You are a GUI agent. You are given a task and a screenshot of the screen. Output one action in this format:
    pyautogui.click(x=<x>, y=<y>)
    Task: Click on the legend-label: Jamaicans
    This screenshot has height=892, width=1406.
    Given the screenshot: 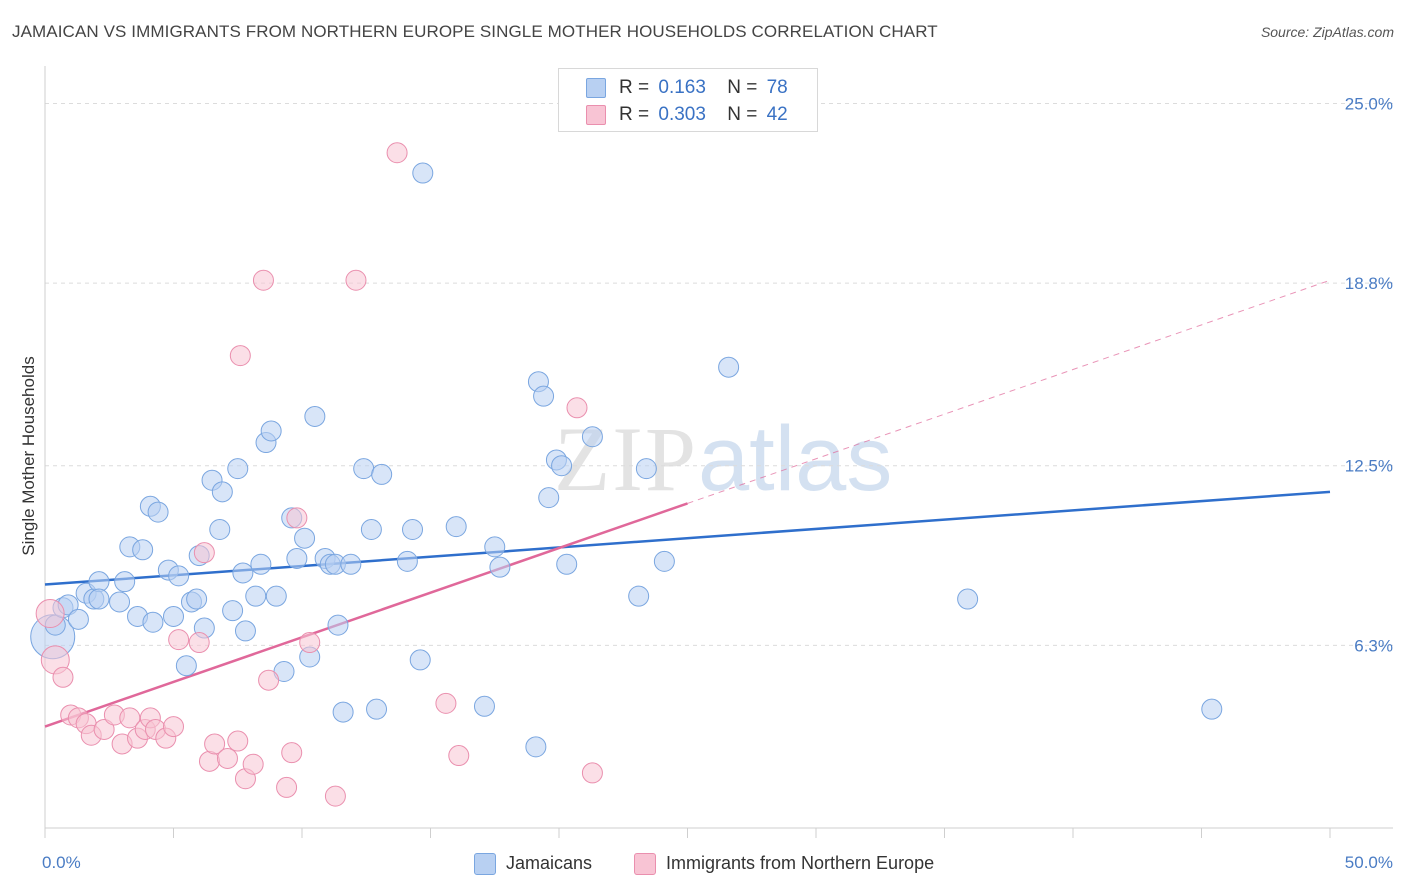 What is the action you would take?
    pyautogui.click(x=549, y=863)
    